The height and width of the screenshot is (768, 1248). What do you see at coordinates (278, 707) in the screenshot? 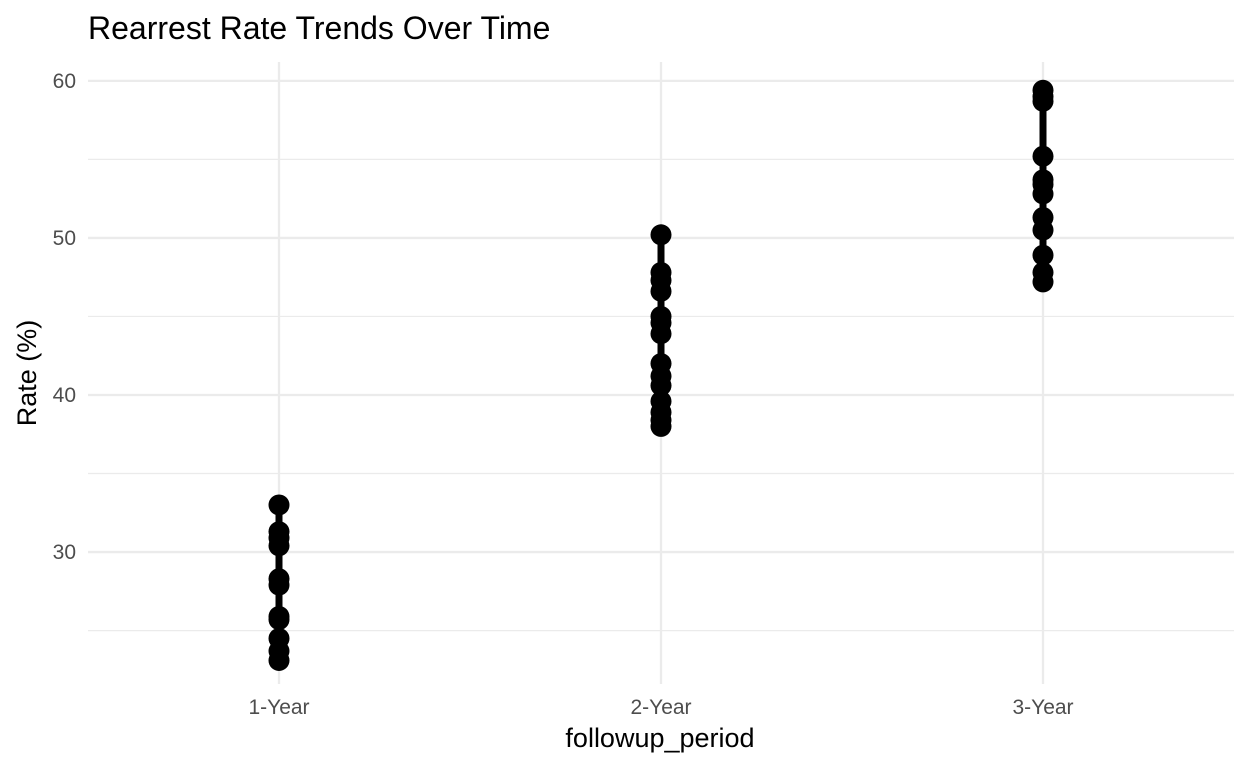
I see `x-tick-label: 1-Year` at bounding box center [278, 707].